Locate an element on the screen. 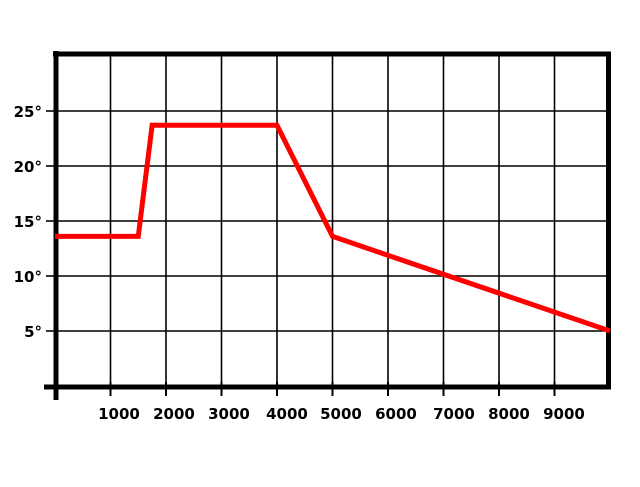  y-axis-labels: 25° 20° 15° 10° 5° is located at coordinates (28, 222).